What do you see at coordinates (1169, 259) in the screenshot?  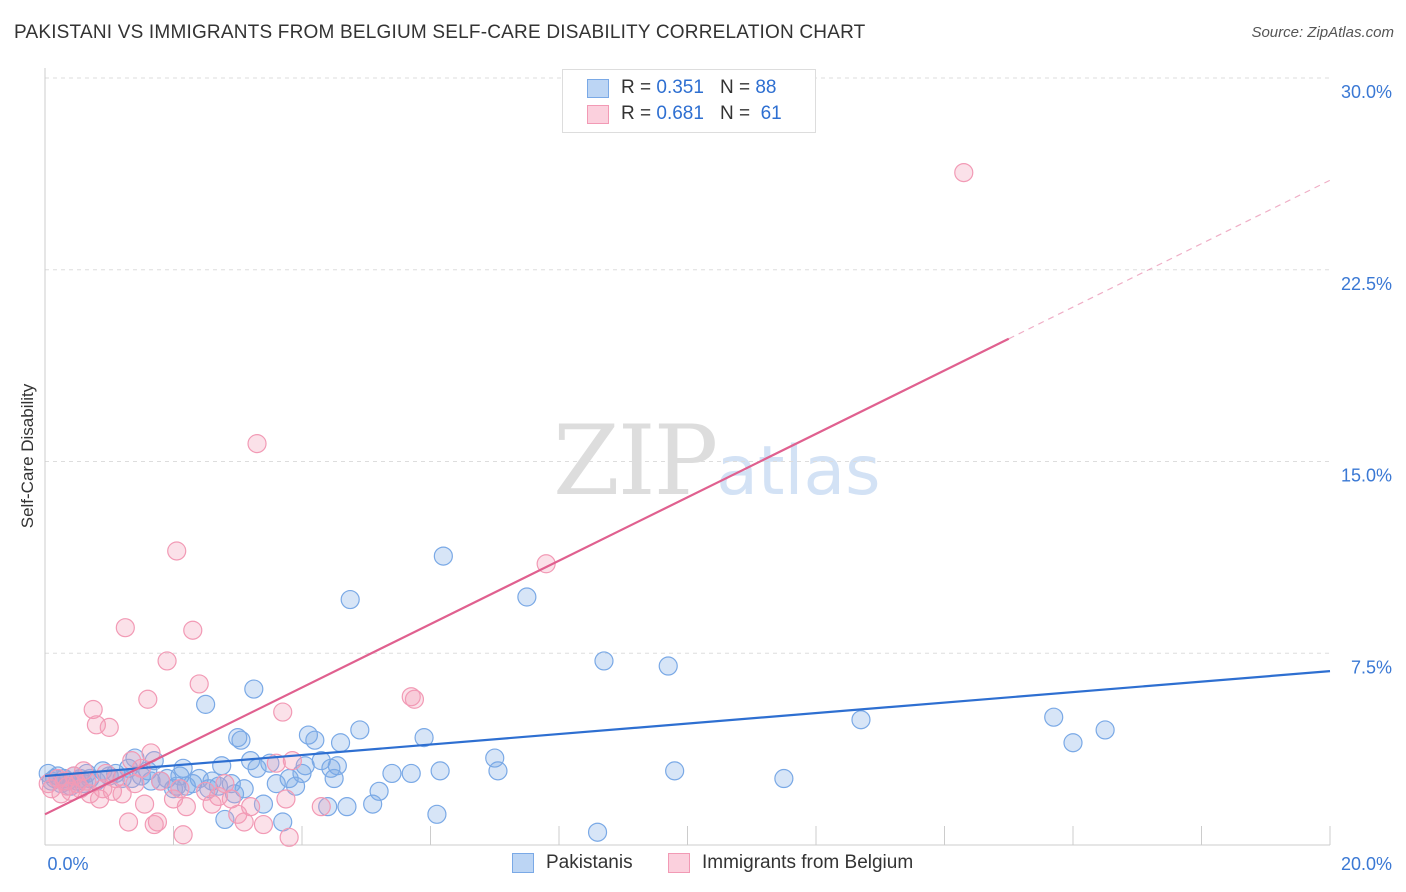 I see `trend-line-belgium-extension` at bounding box center [1169, 259].